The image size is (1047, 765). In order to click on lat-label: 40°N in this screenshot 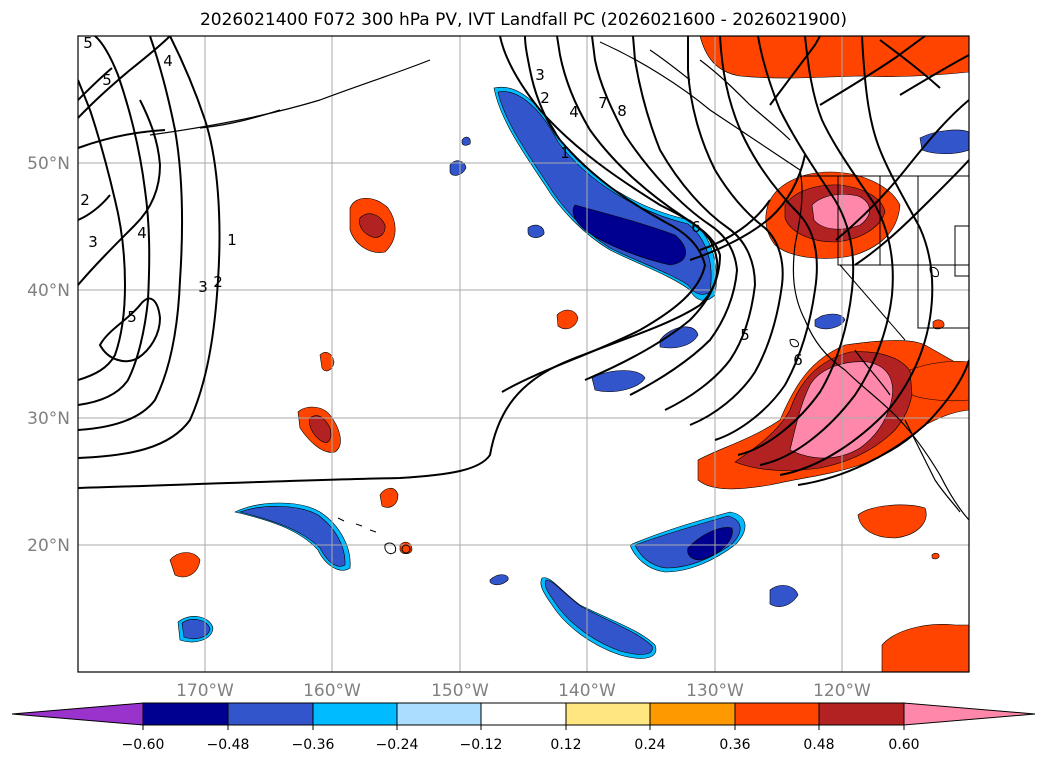, I will do `click(48, 291)`.